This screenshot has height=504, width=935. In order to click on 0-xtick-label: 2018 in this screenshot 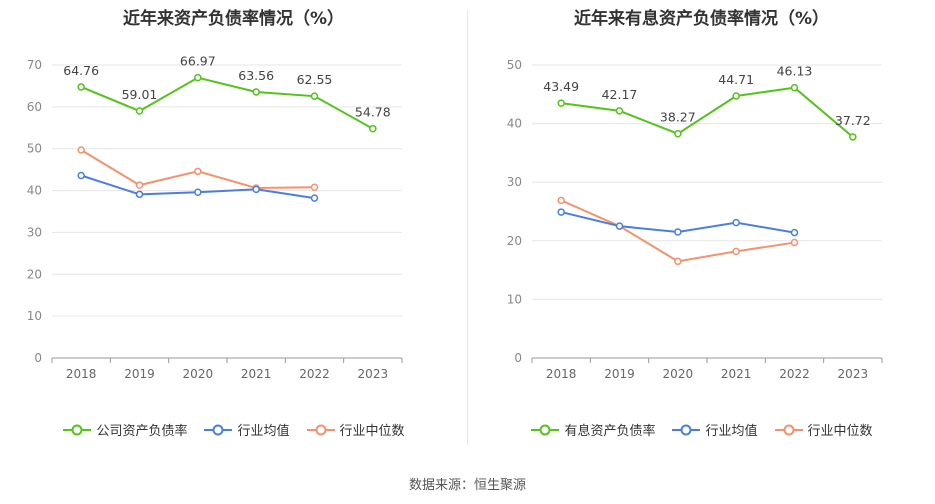, I will do `click(81, 374)`.